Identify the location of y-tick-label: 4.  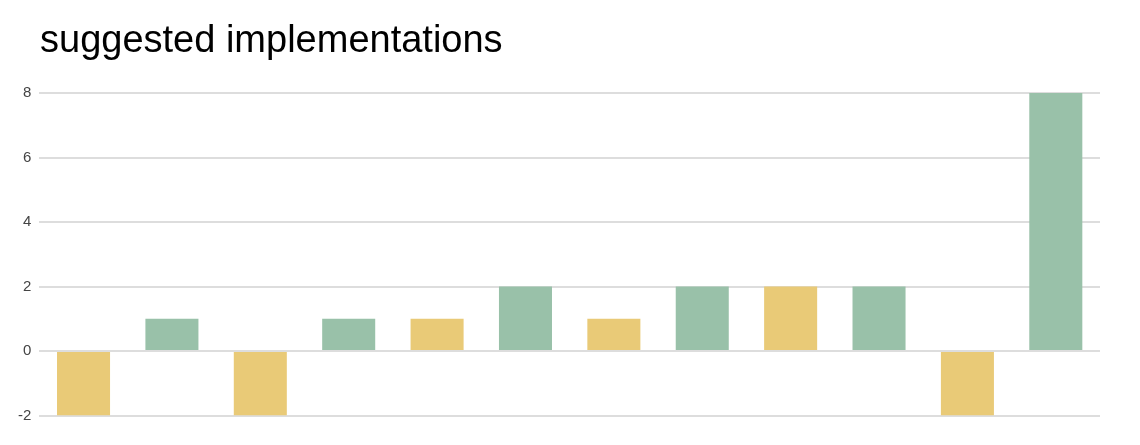
(27, 221).